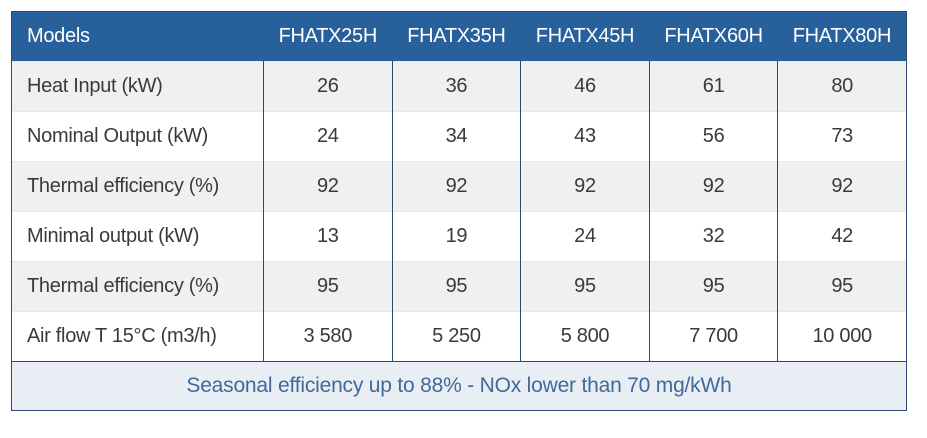  I want to click on table-row-thermal-efficiency-minimal: Thermal efficiency (%) 95 95 95 95 95, so click(459, 286).